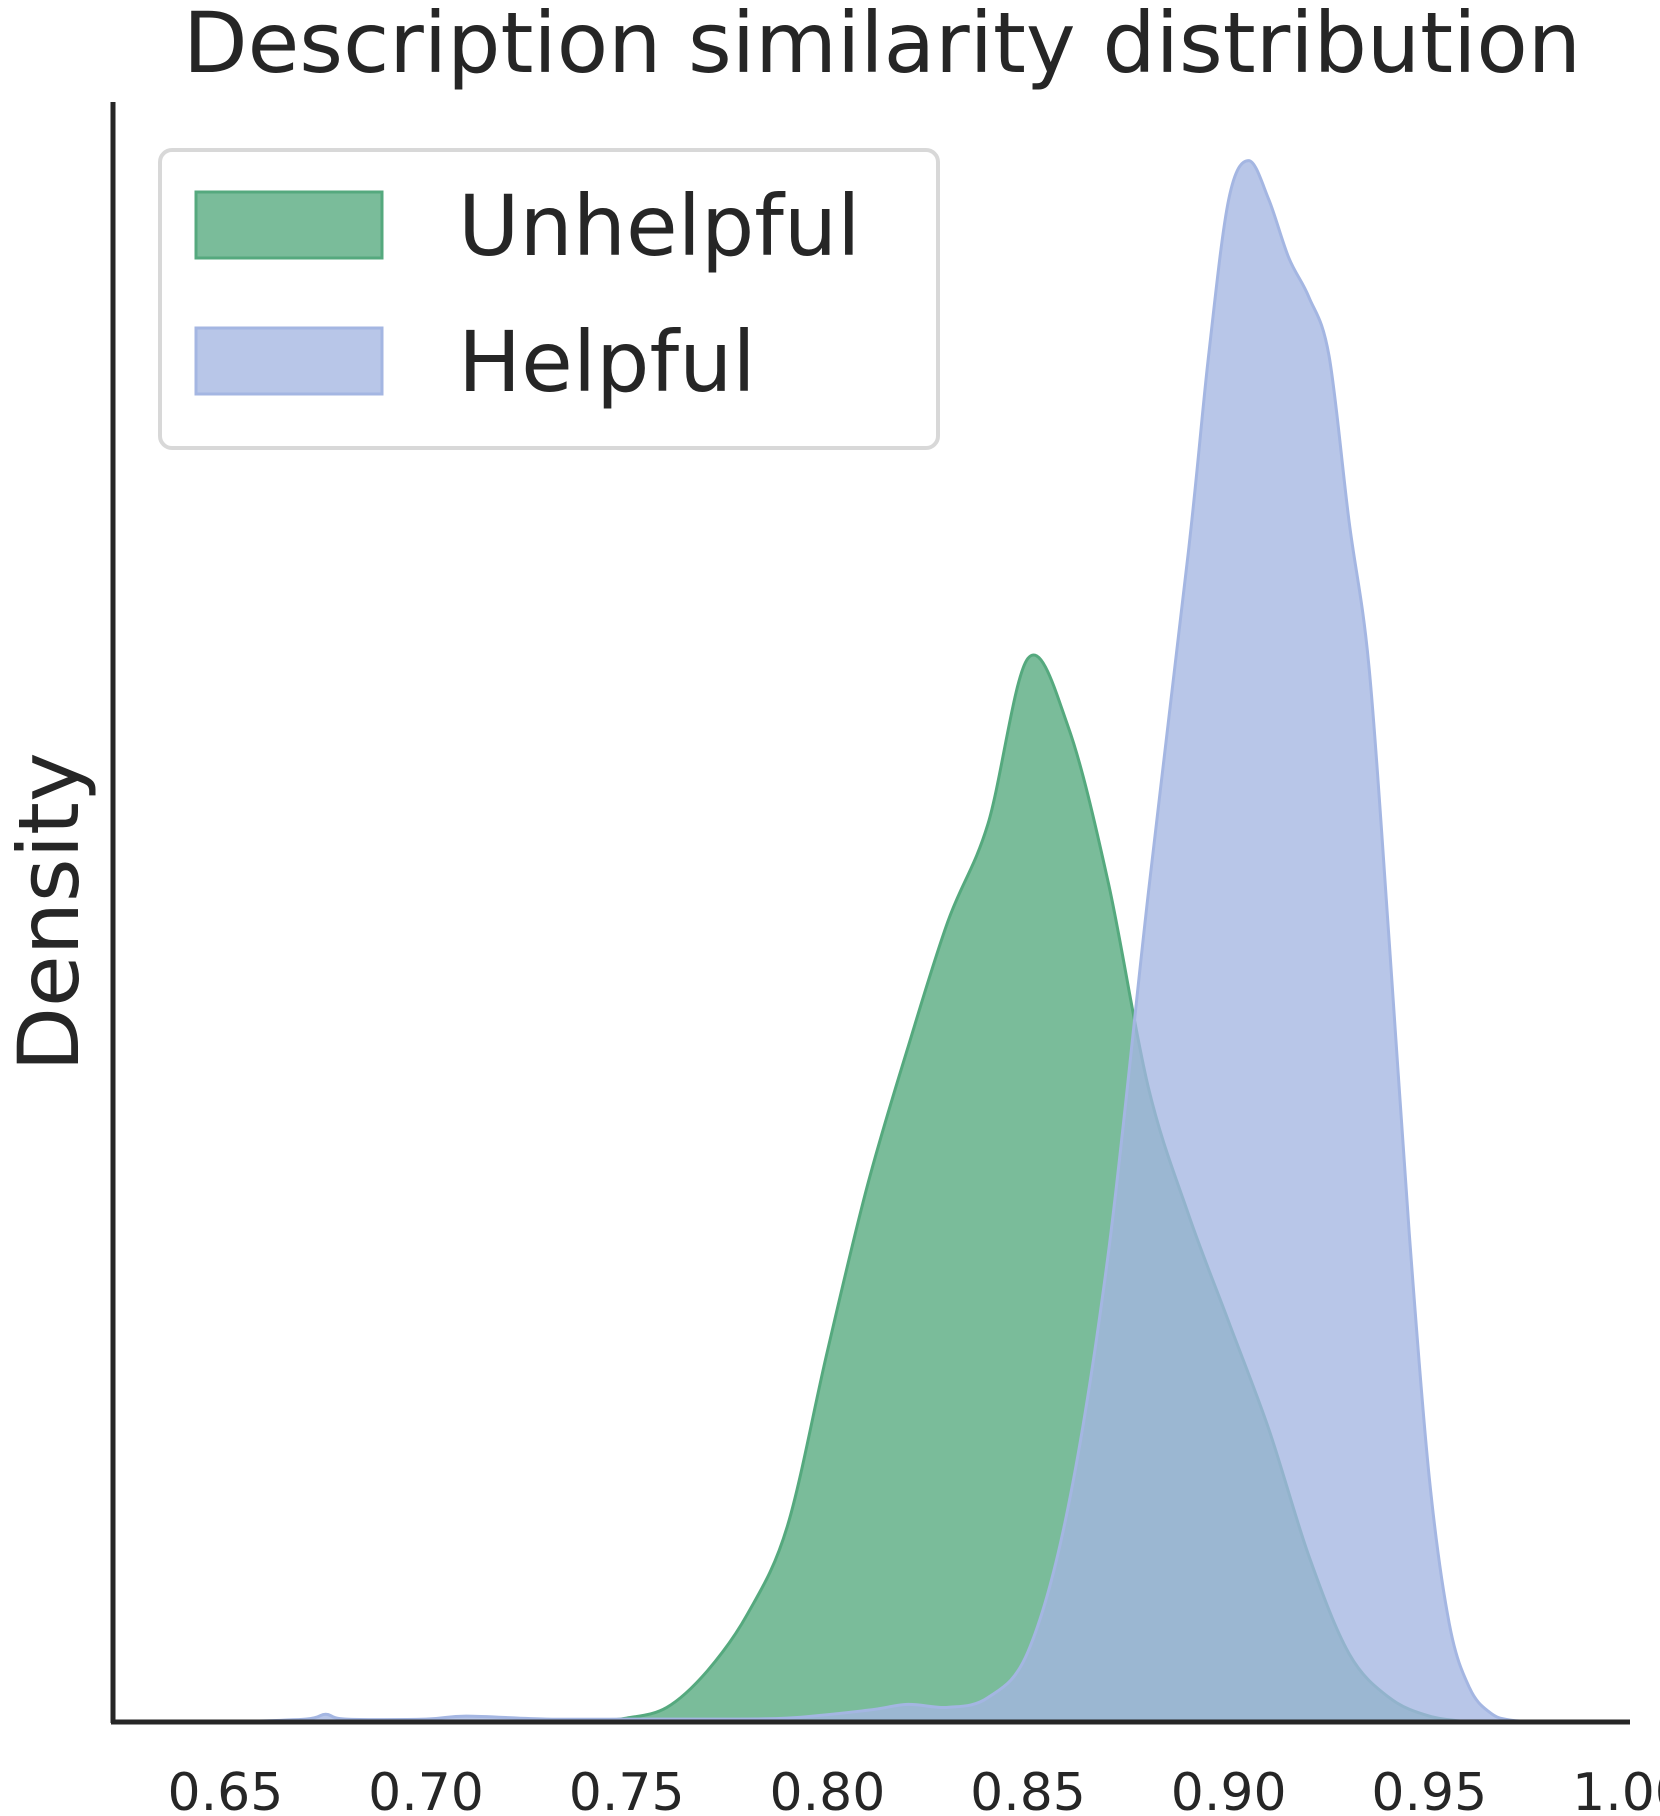 This screenshot has height=1816, width=1660. I want to click on x-tick-labels: 0.65 0.70 0.75 0.80 0.85 0.90 0.95 1.00, so click(914, 1789).